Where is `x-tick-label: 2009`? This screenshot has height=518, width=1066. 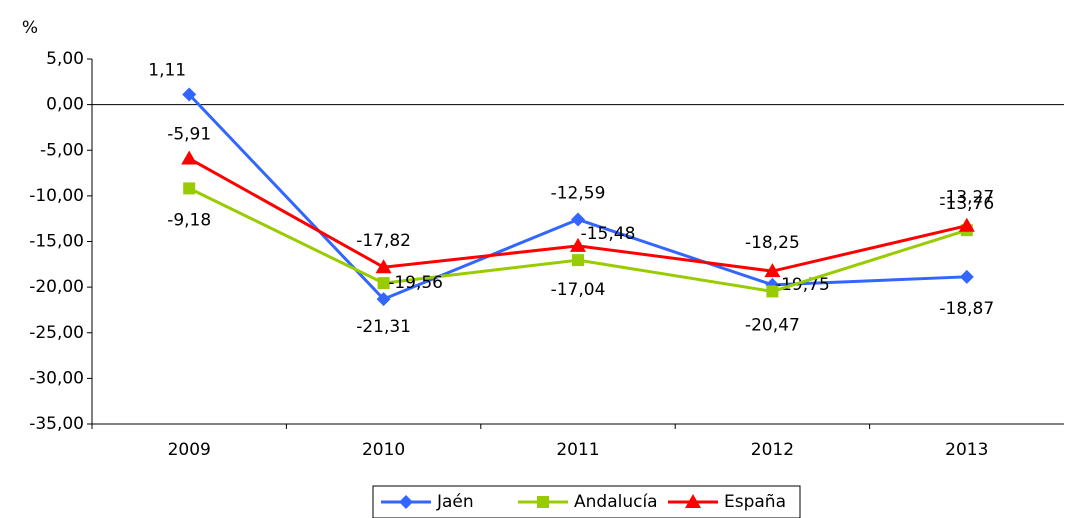 x-tick-label: 2009 is located at coordinates (189, 450).